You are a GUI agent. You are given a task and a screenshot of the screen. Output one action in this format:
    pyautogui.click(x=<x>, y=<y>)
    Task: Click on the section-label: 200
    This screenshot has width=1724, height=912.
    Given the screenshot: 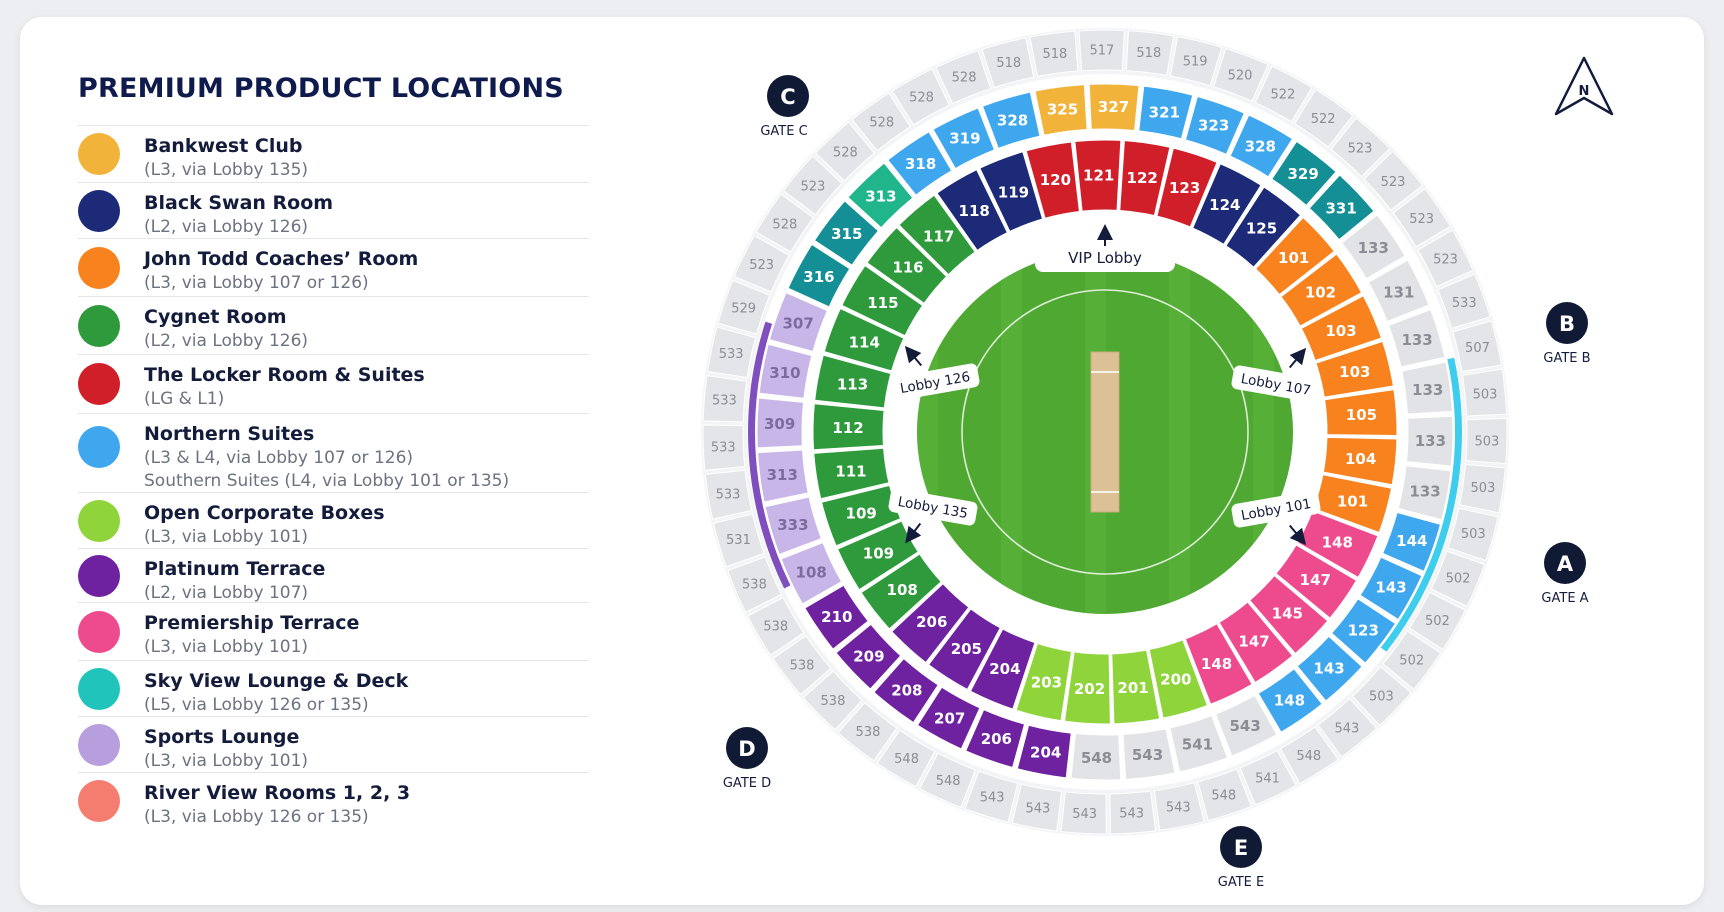 What is the action you would take?
    pyautogui.click(x=1175, y=679)
    